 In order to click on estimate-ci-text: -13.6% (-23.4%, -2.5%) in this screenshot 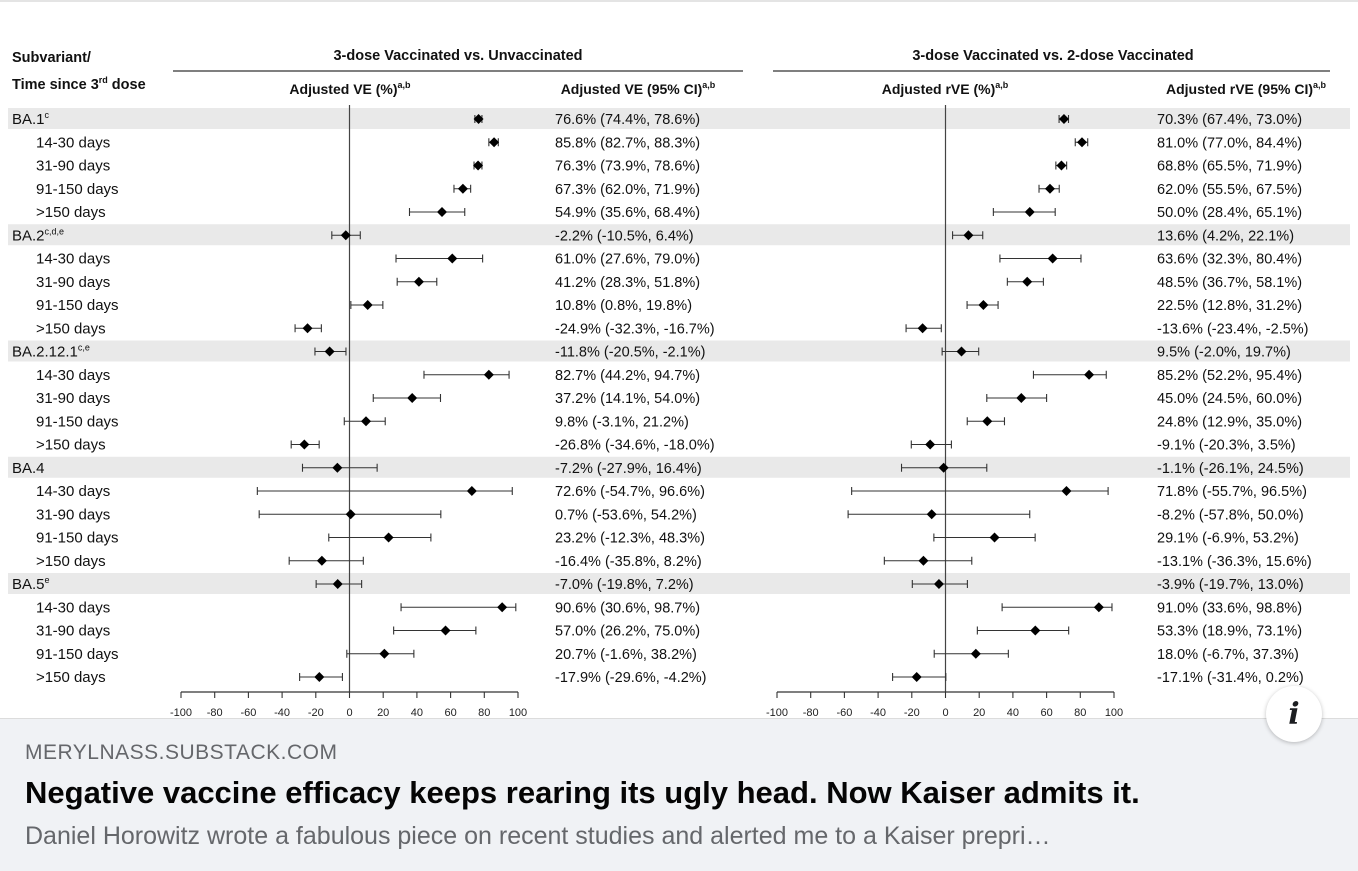, I will do `click(1233, 329)`.